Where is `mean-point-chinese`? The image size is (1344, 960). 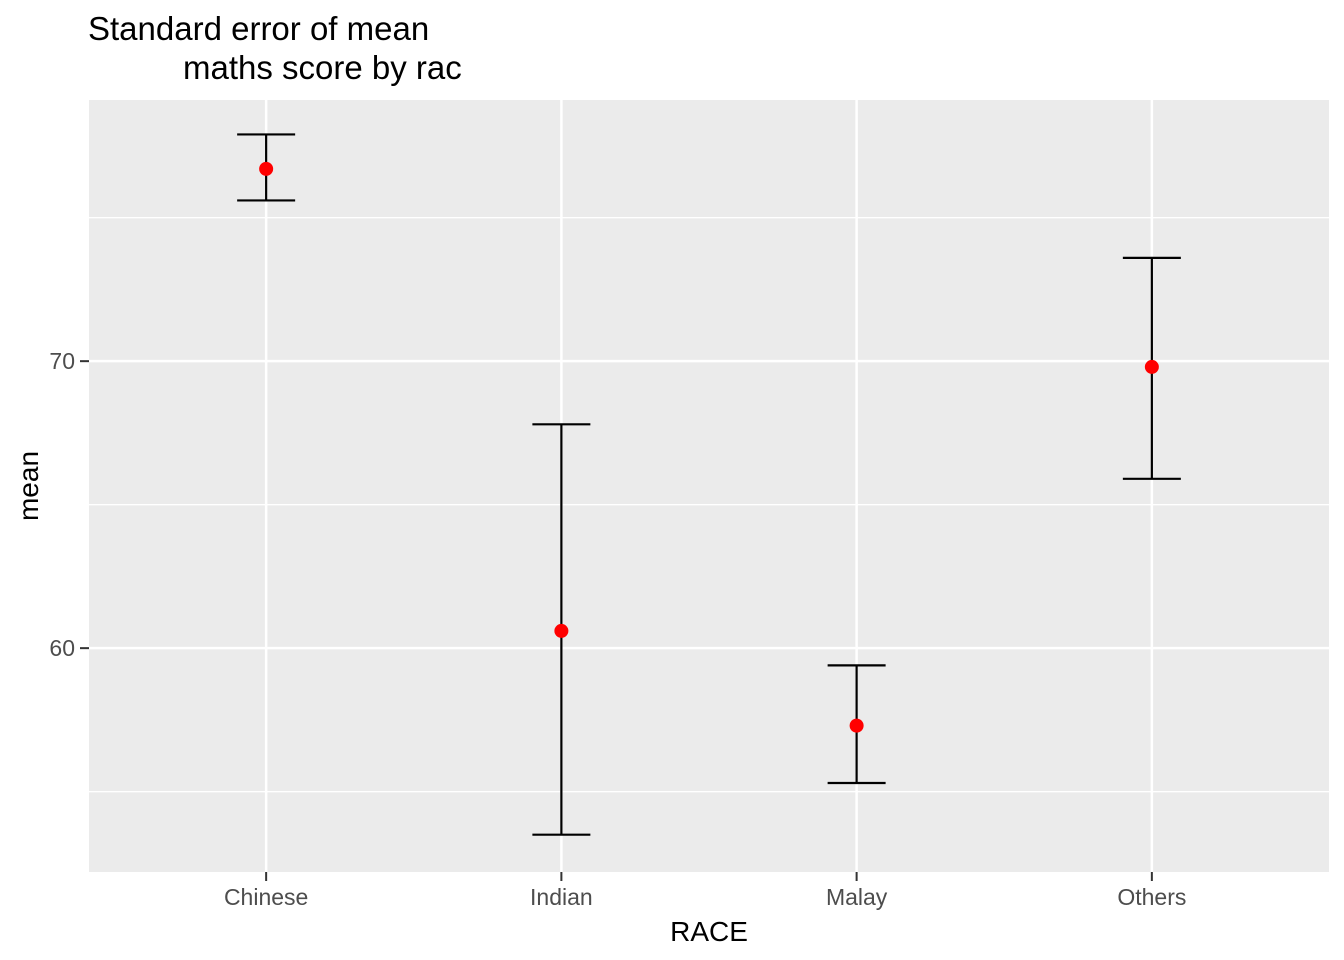
mean-point-chinese is located at coordinates (266, 168).